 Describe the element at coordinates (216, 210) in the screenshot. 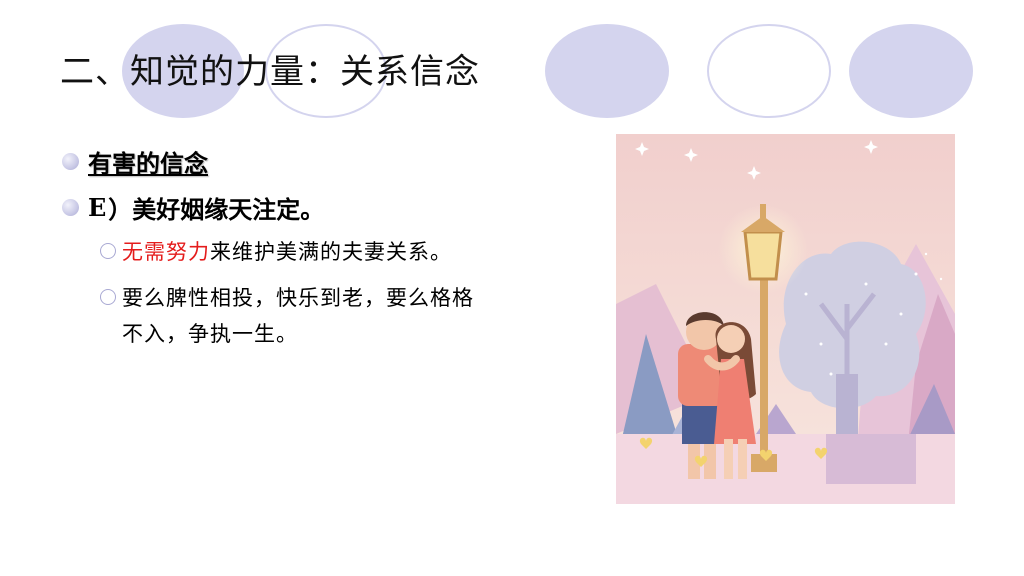

I see `bullet-text: ）美好姻缘天注定。` at that location.